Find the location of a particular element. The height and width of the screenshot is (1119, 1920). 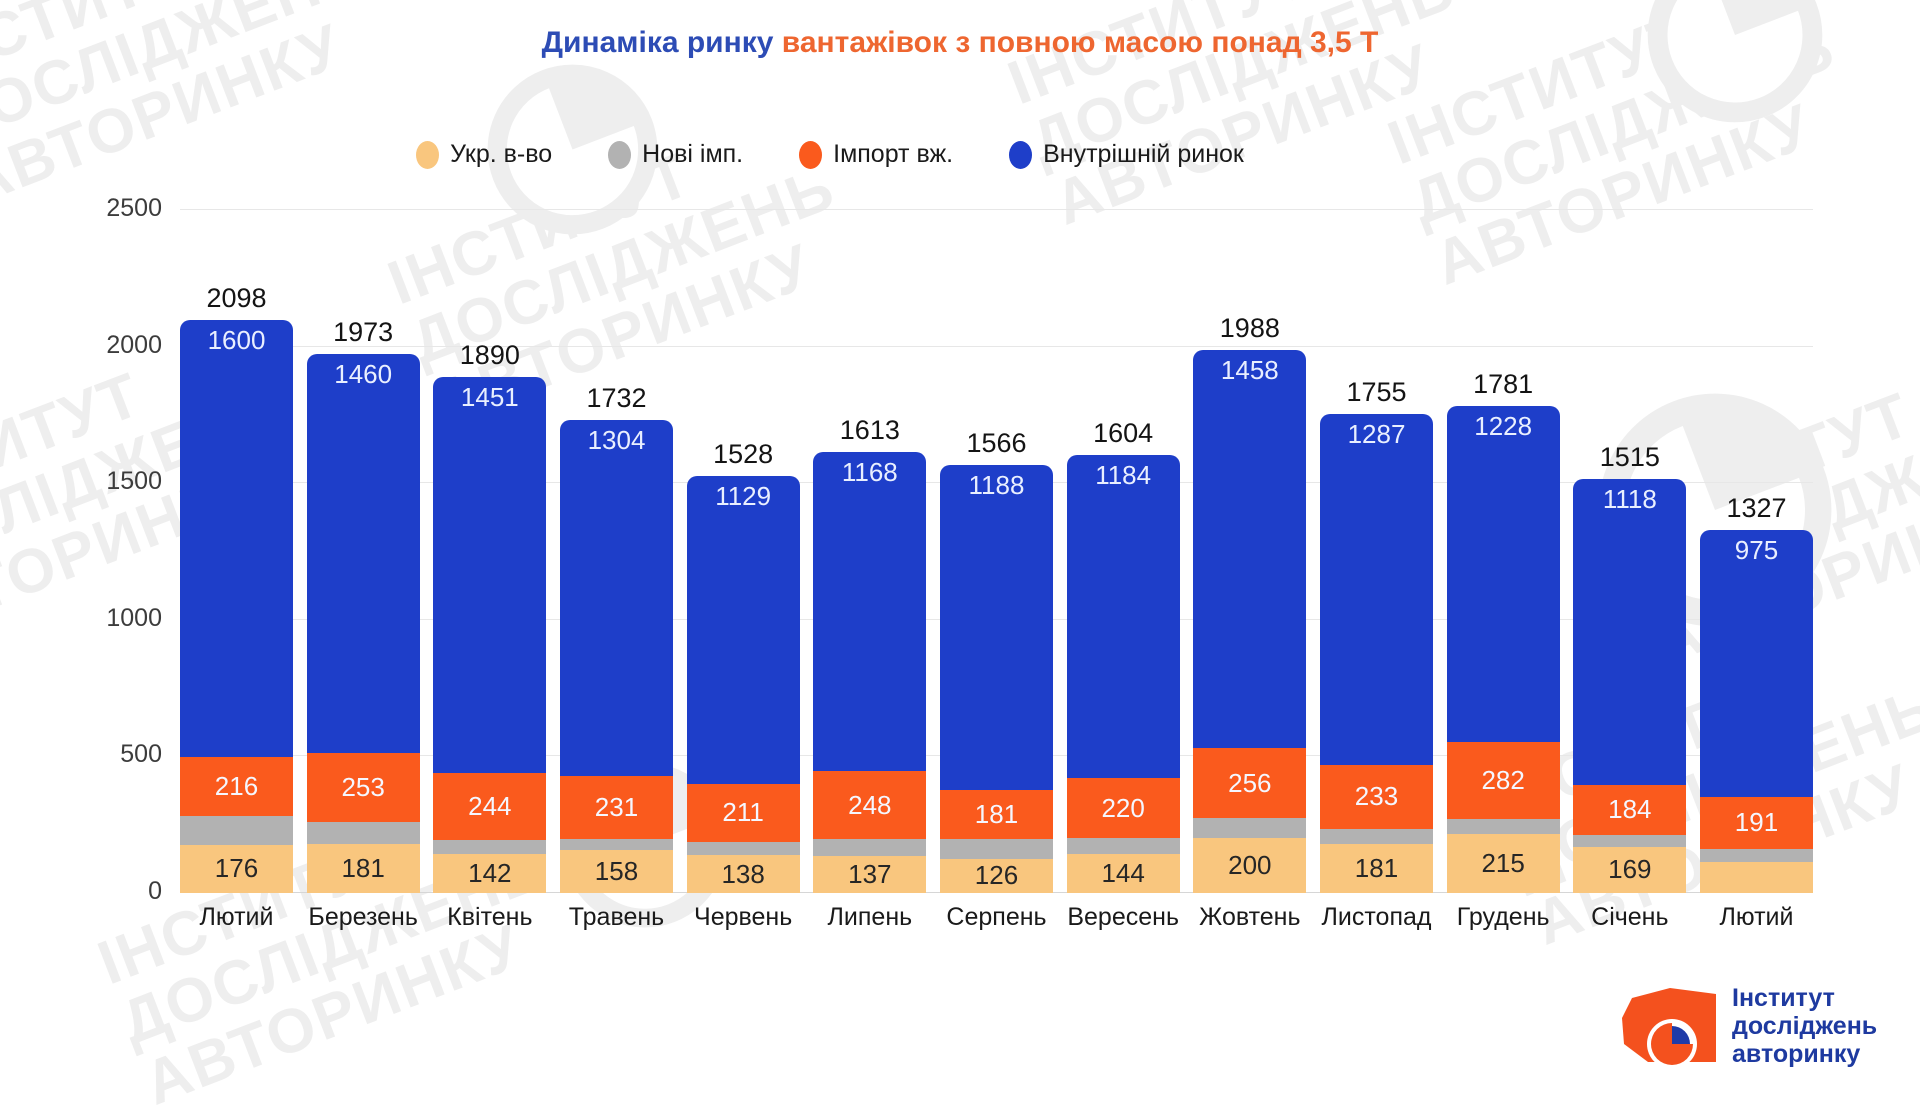

bar-segment-7-Укр. в-во: 144 is located at coordinates (1123, 873).